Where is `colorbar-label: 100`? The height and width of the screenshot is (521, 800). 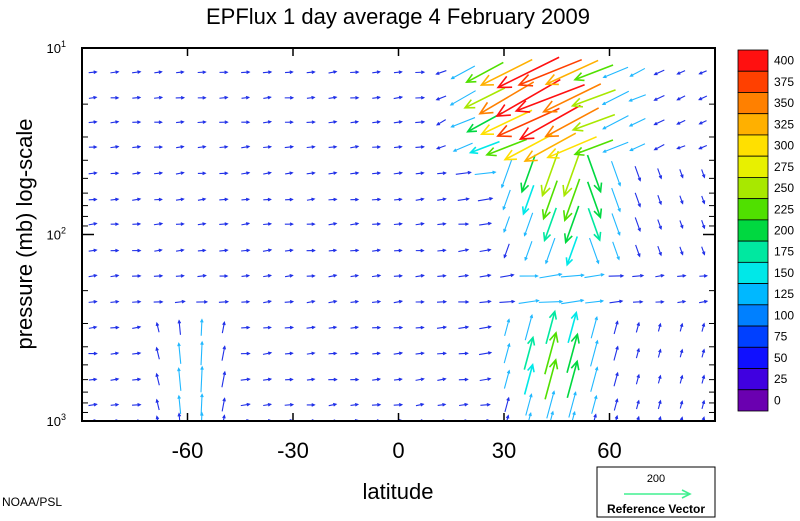 colorbar-label: 100 is located at coordinates (784, 315).